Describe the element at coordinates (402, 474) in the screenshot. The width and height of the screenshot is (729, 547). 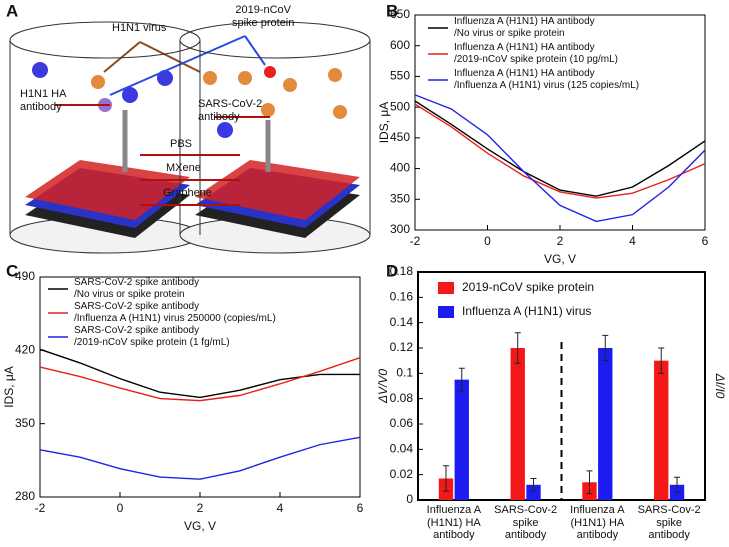
I see `y-tick-label: 0.02` at that location.